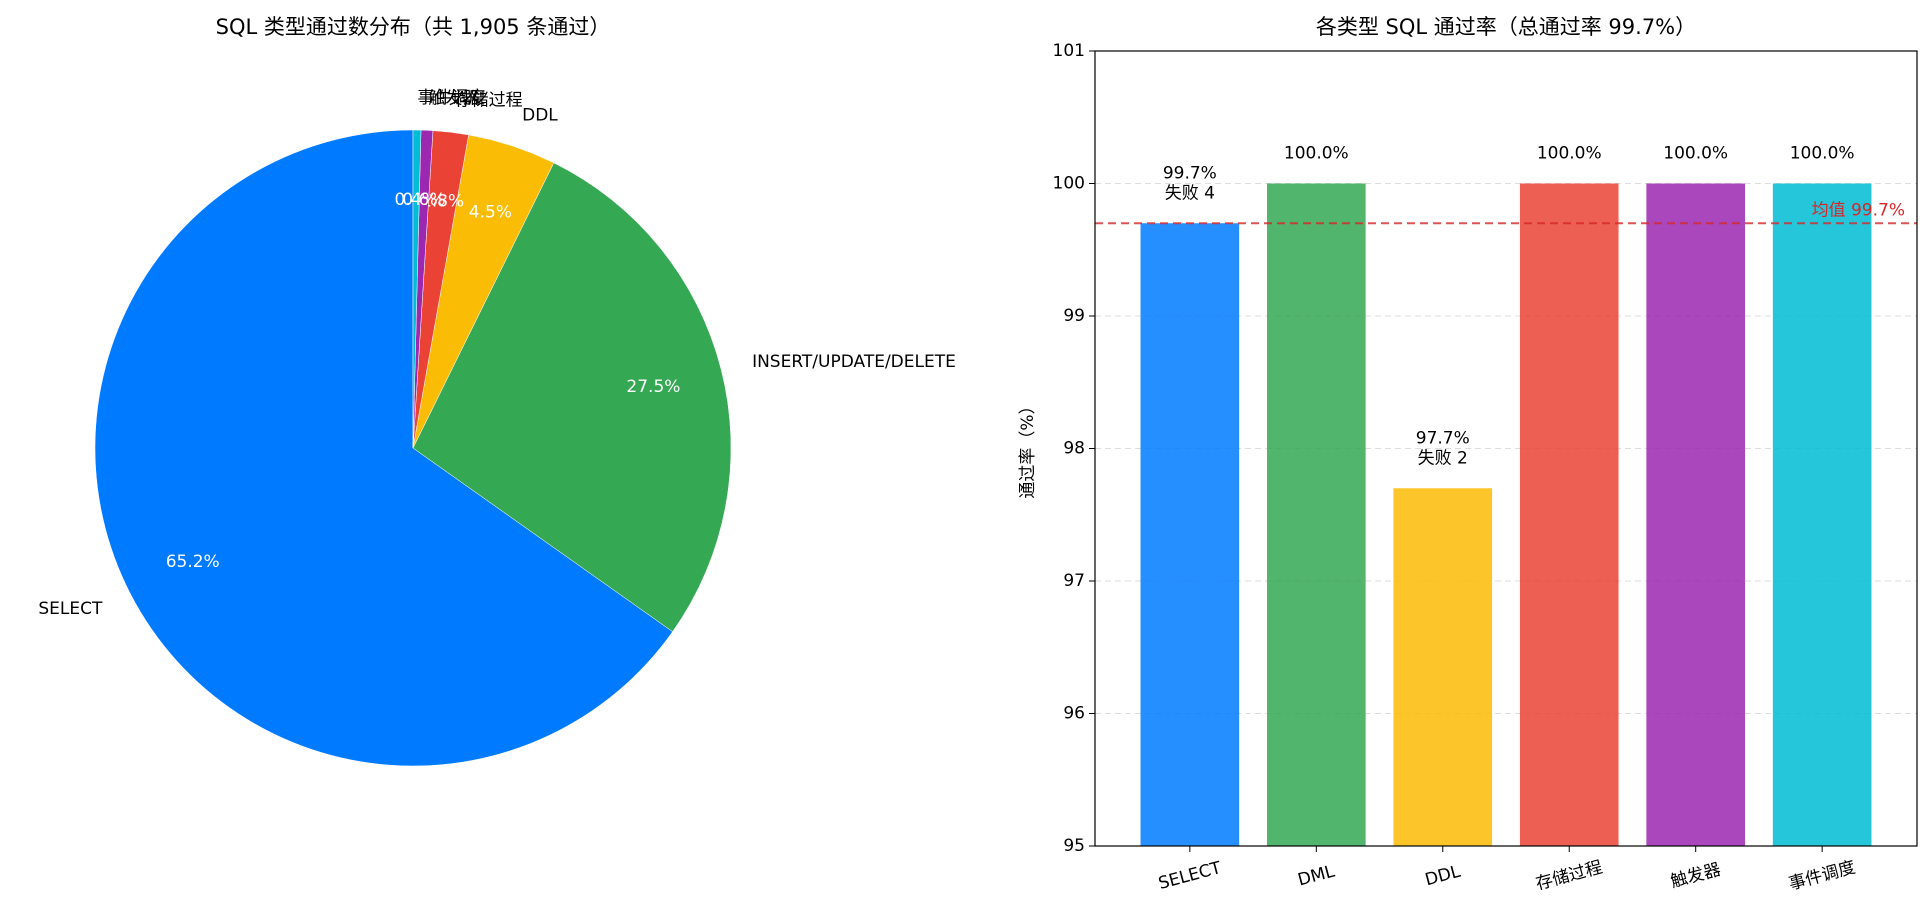 The image size is (1923, 913). I want to click on slice-label: 存储过程, so click(489, 101).